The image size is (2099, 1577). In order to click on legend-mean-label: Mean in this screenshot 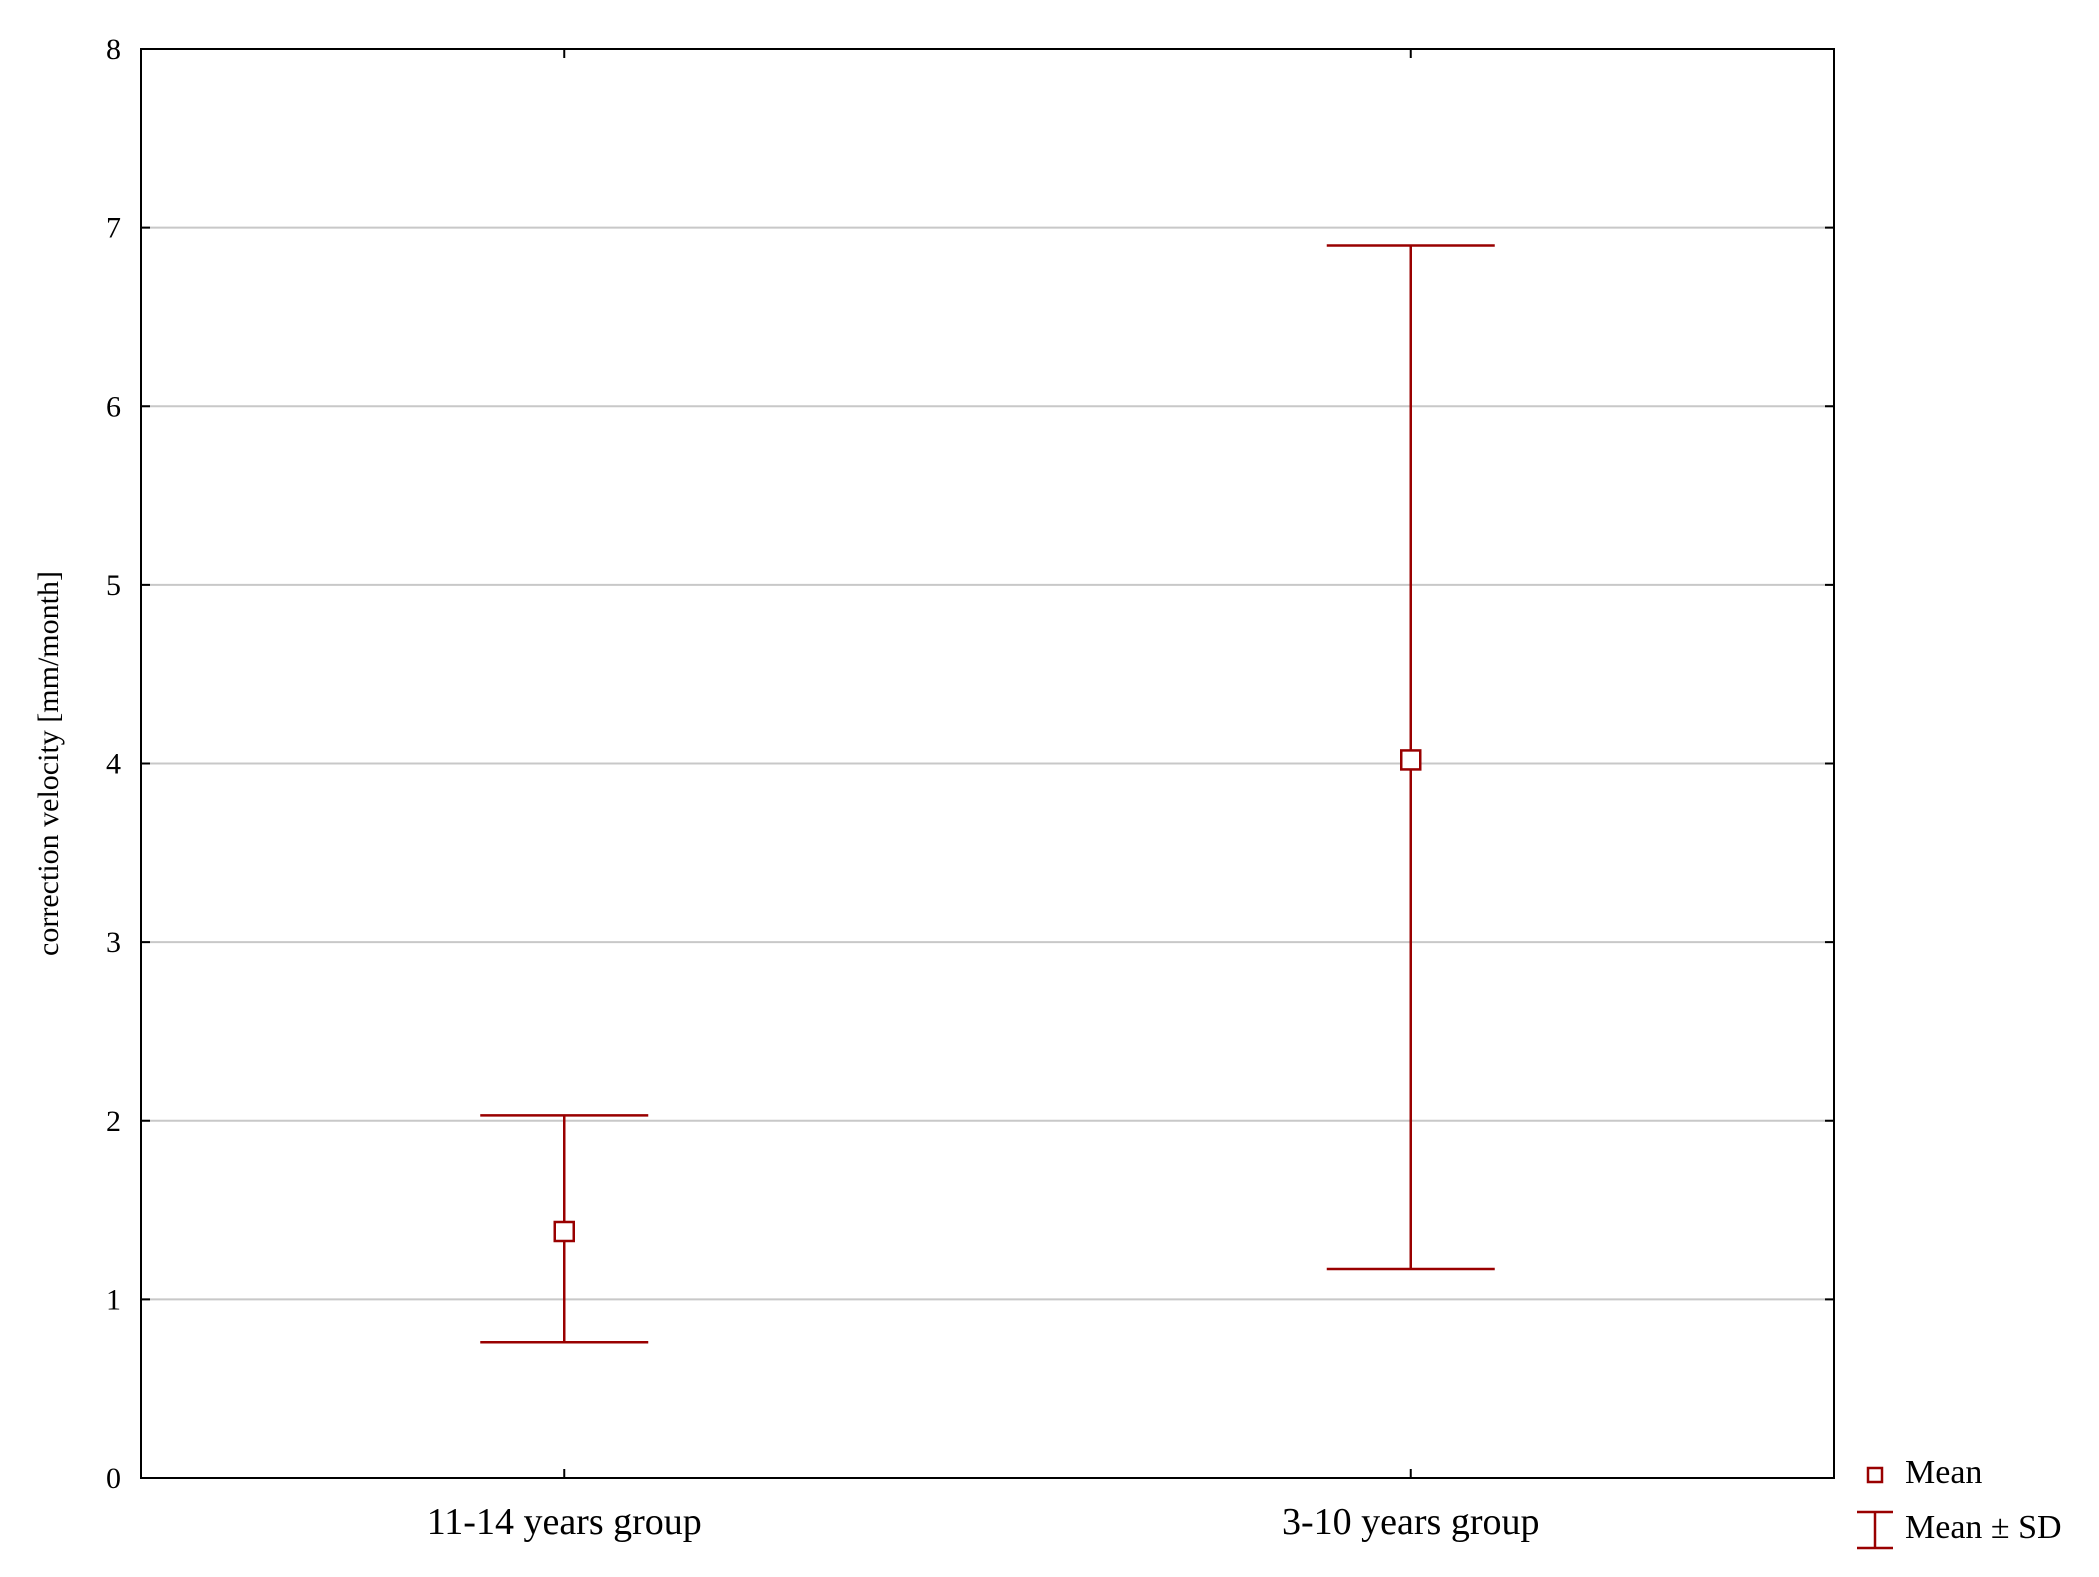, I will do `click(1943, 1472)`.